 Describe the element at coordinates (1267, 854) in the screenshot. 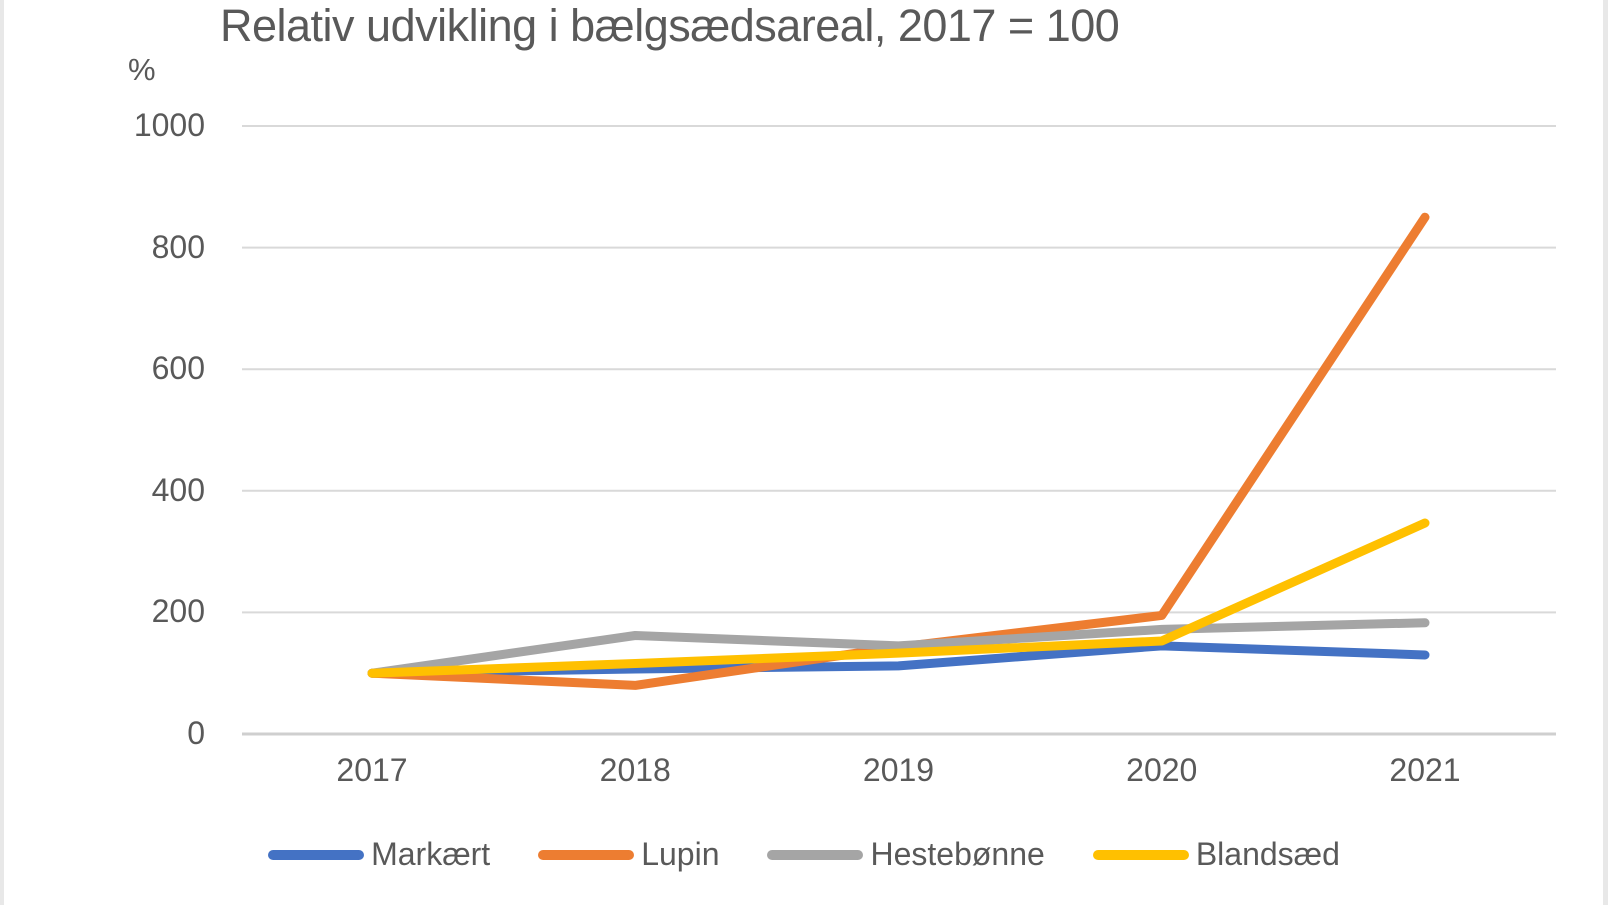

I see `legend-label: Blandsæd` at that location.